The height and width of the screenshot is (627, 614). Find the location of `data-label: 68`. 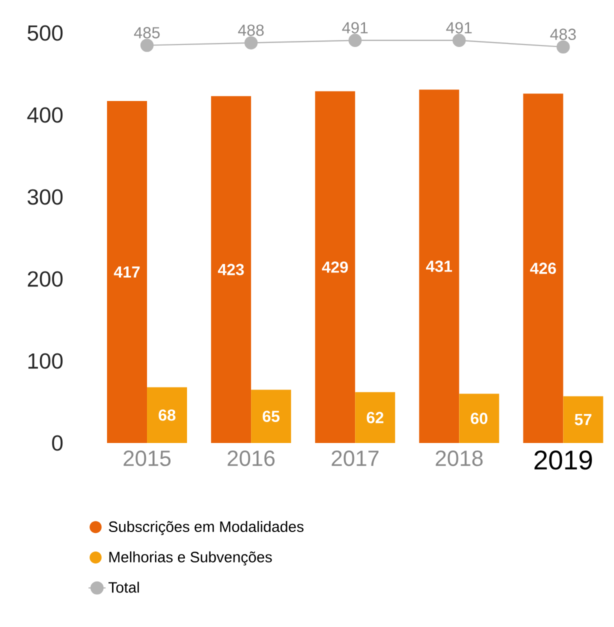

data-label: 68 is located at coordinates (167, 415).